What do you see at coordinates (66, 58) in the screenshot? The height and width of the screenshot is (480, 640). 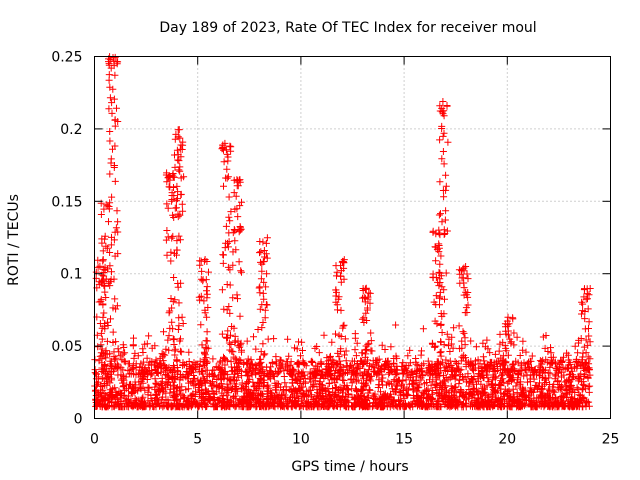 I see `y-tick-label: 0.25` at bounding box center [66, 58].